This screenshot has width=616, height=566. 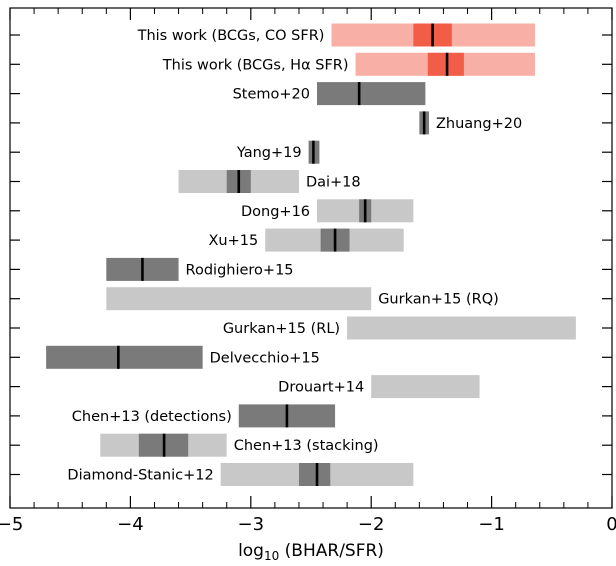 What do you see at coordinates (239, 299) in the screenshot?
I see `row-9-outer-range-bar` at bounding box center [239, 299].